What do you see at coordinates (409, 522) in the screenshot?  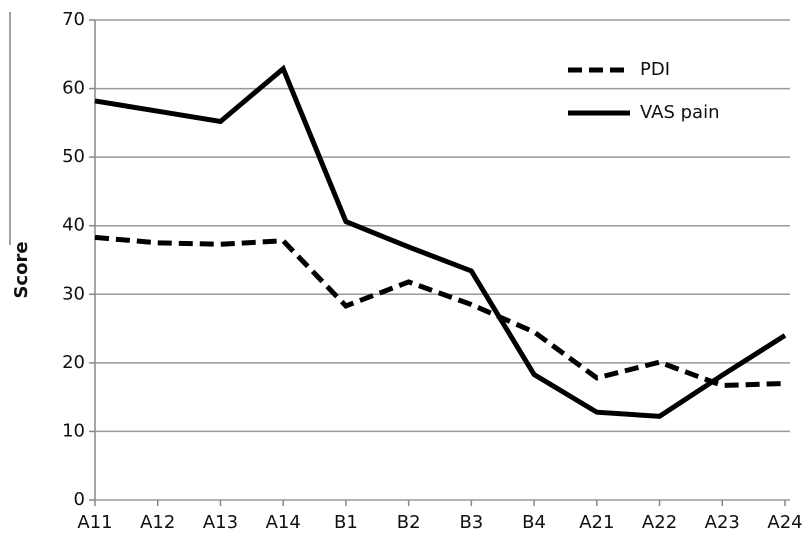 I see `x-tick-label: B2` at bounding box center [409, 522].